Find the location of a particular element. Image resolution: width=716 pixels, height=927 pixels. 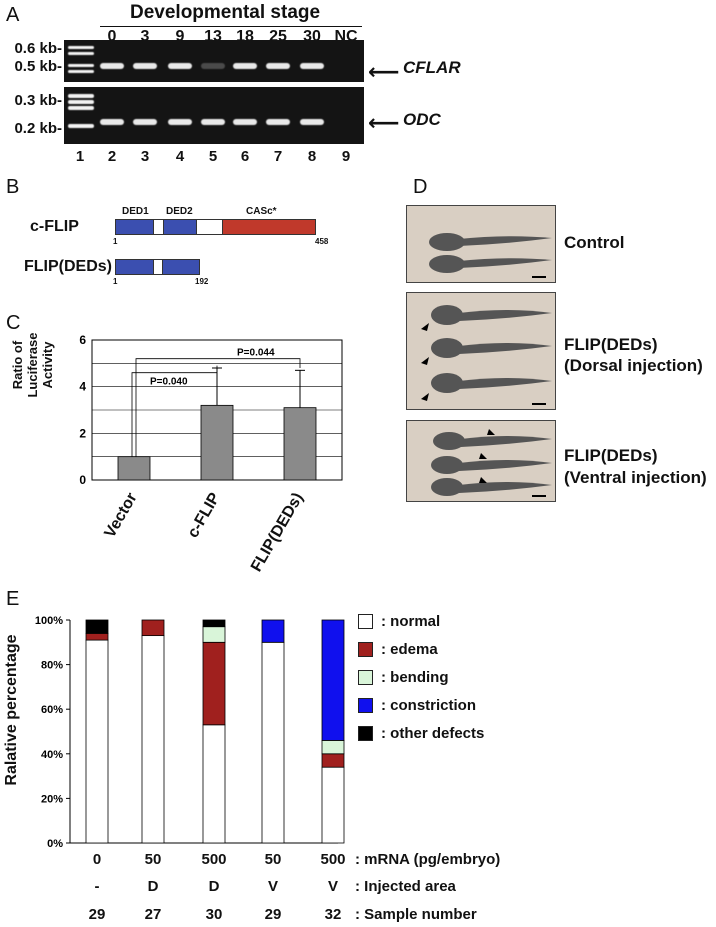

lane-number: 9 is located at coordinates (346, 156).